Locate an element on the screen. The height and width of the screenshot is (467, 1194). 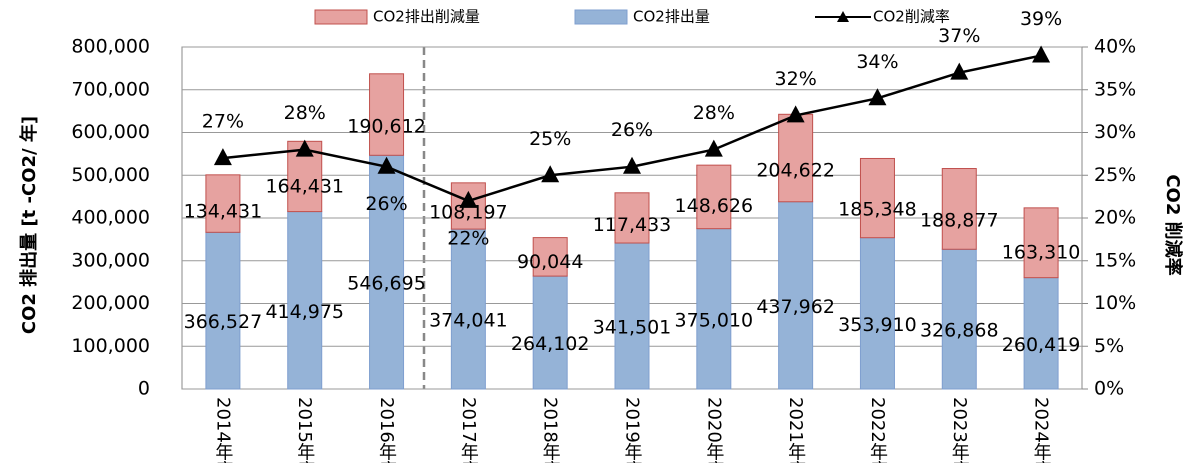
y-tick-label: 400,000 is located at coordinates (110, 218).